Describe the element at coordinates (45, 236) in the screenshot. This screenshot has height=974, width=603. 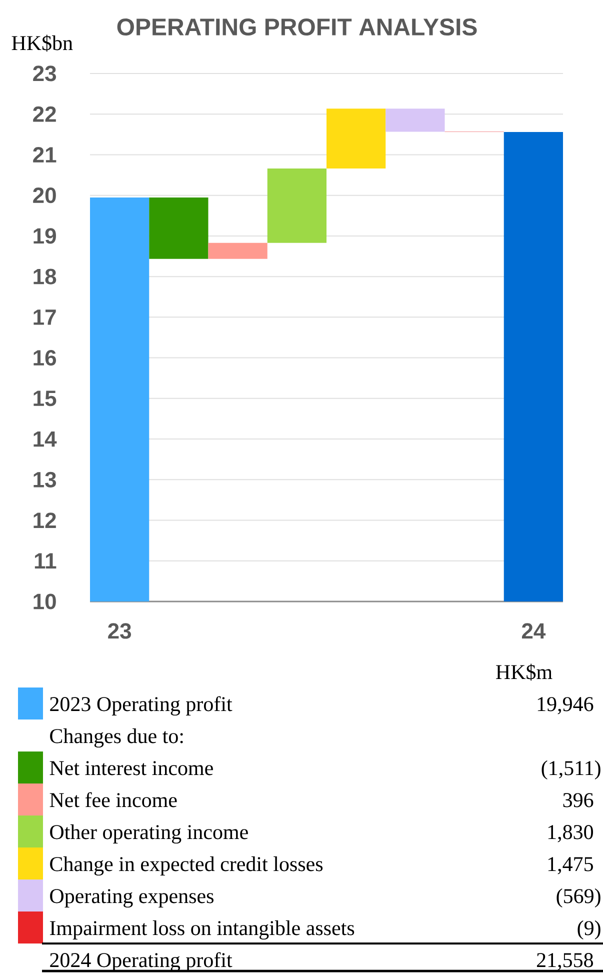
I see `y-tick-label: 19` at that location.